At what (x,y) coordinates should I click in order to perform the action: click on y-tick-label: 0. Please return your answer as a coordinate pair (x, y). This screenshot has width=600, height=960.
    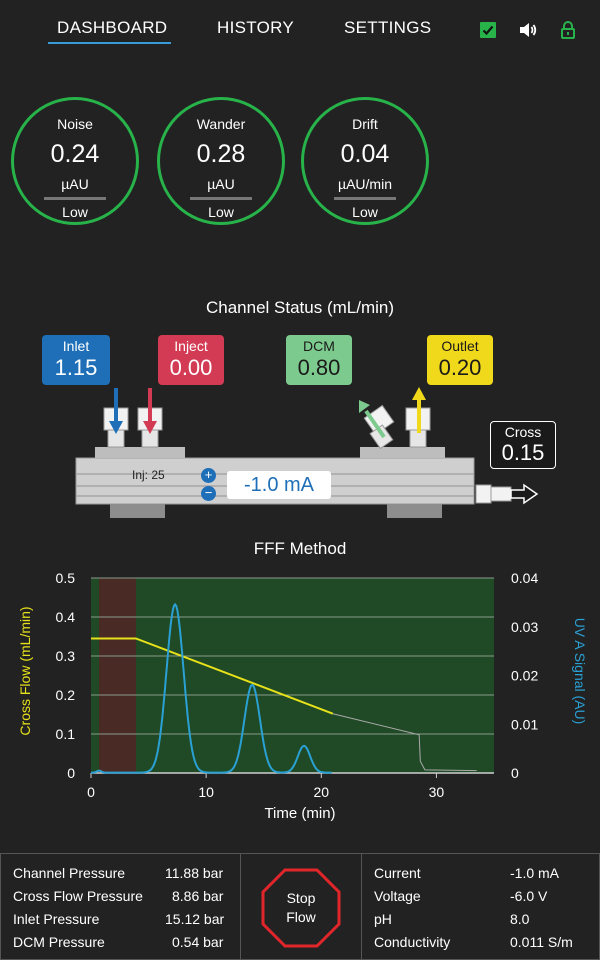
    Looking at the image, I should click on (71, 773).